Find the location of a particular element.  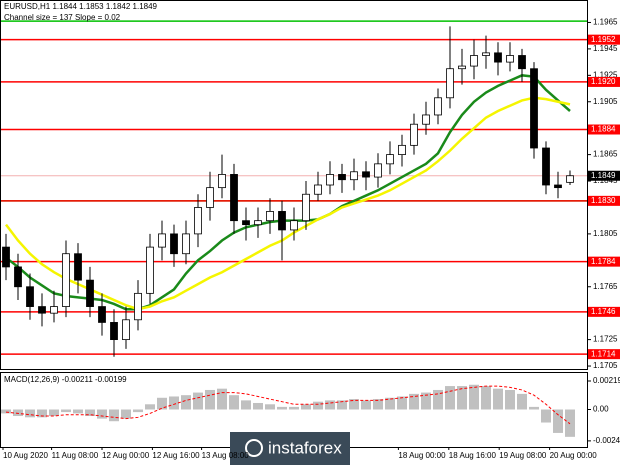

y-tick-label: 1.1905 is located at coordinates (605, 101).